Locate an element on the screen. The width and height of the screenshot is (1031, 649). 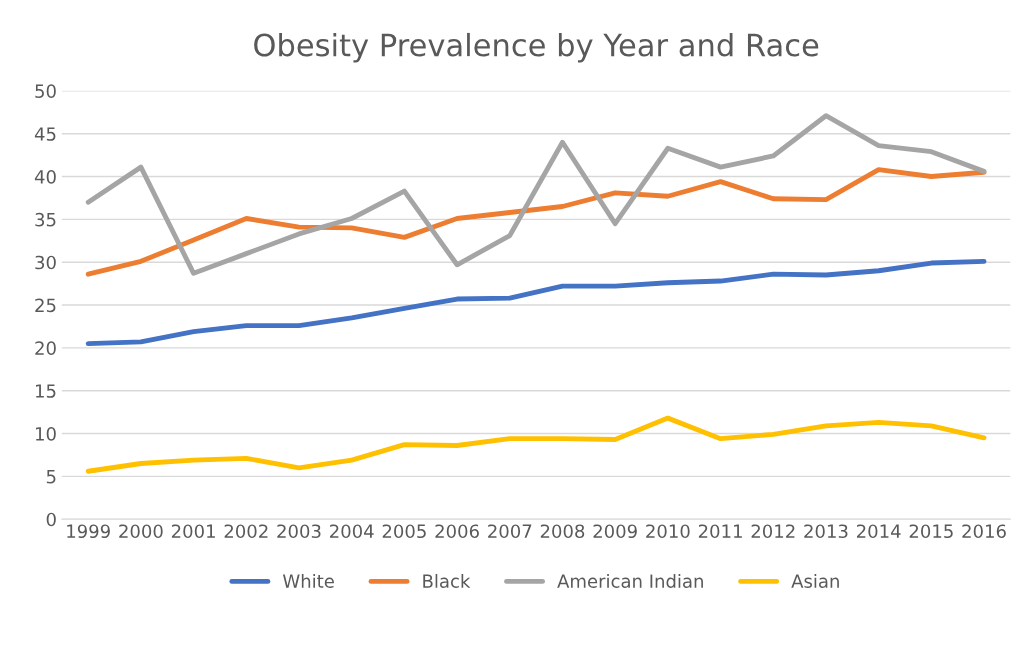
y-tick-label: 50 is located at coordinates (45, 91).